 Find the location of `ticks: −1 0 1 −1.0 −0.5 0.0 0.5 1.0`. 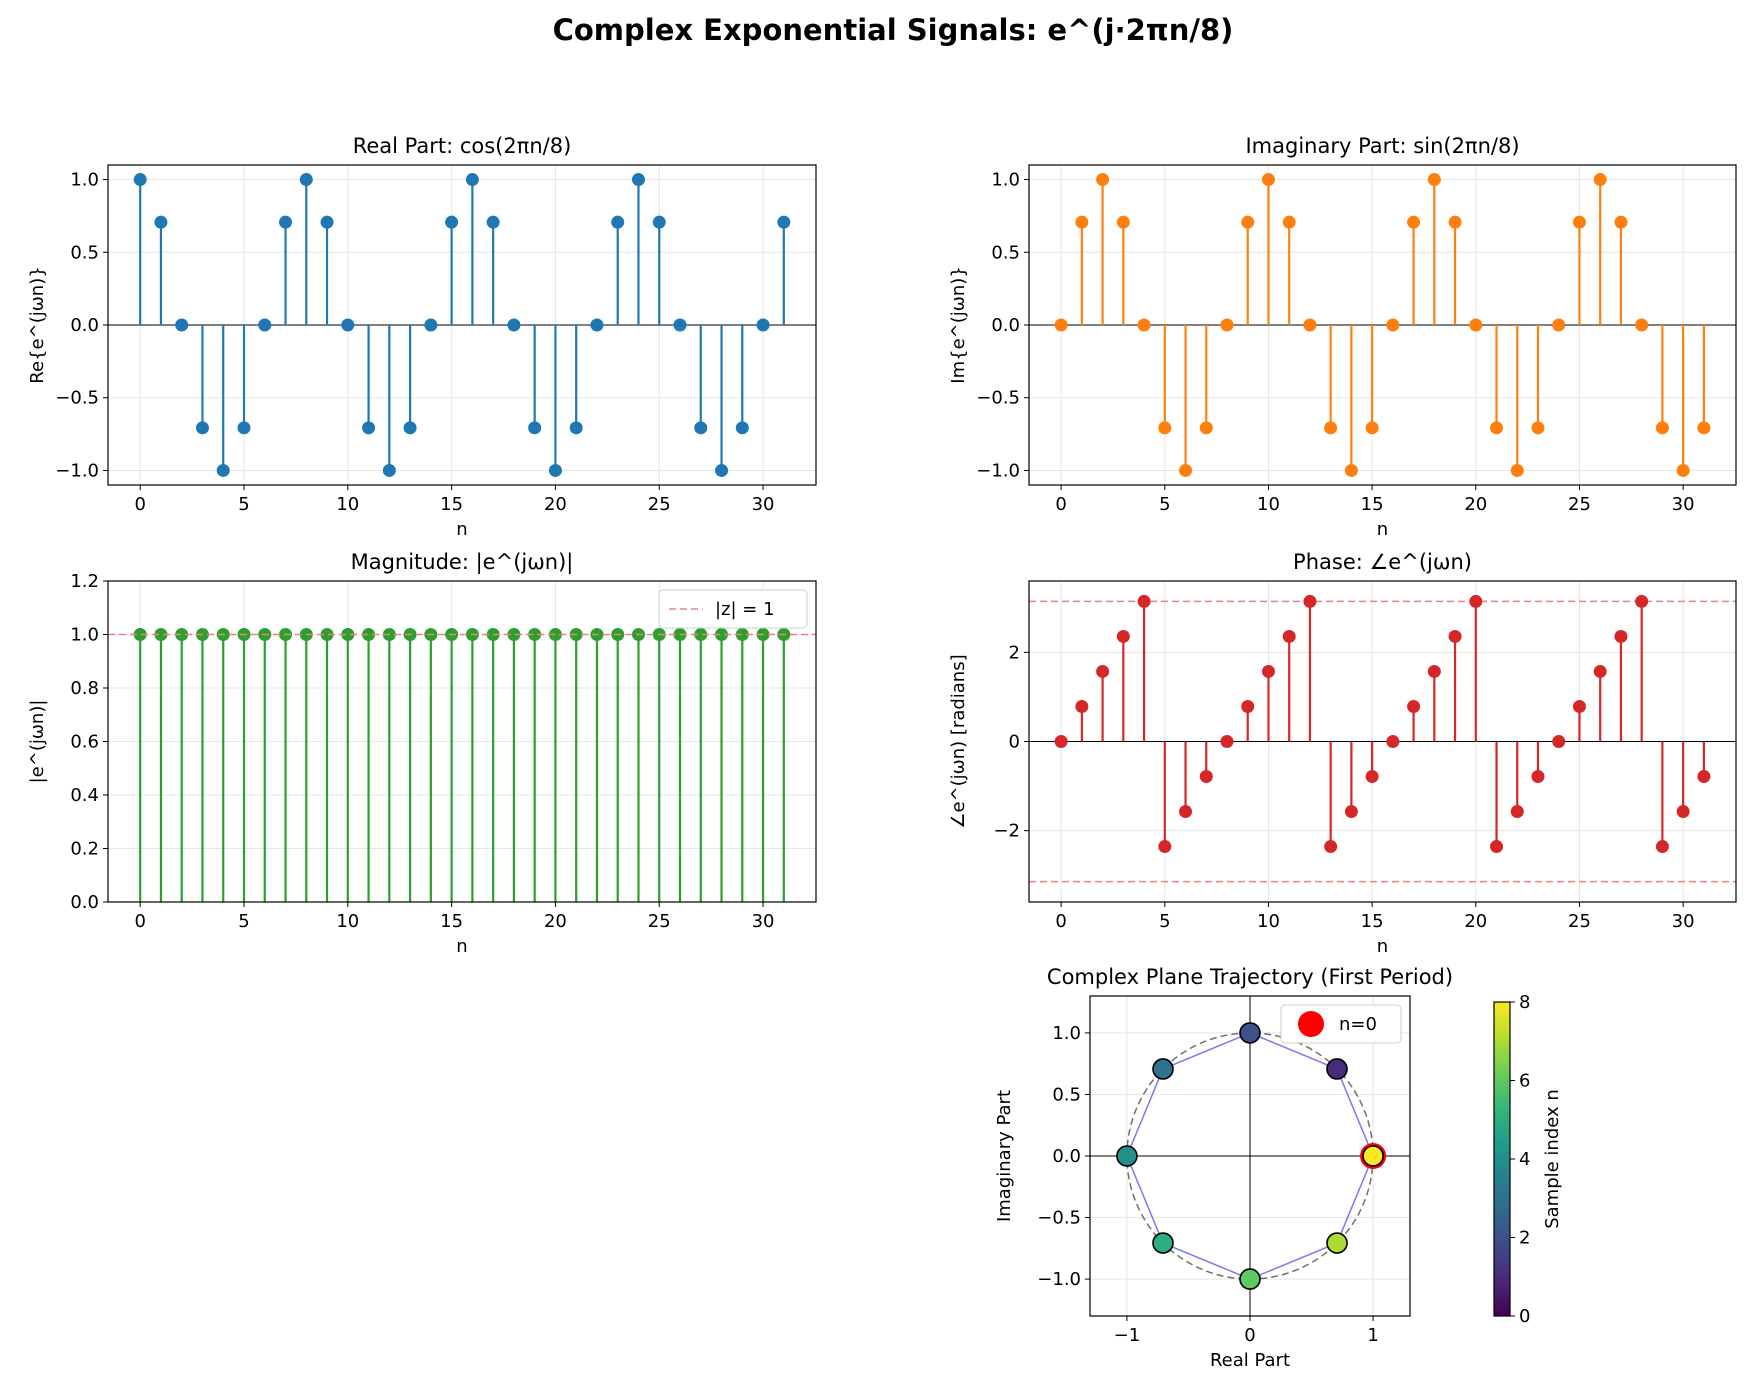

ticks: −1 0 1 −1.0 −0.5 0.0 0.5 1.0 is located at coordinates (1208, 1184).